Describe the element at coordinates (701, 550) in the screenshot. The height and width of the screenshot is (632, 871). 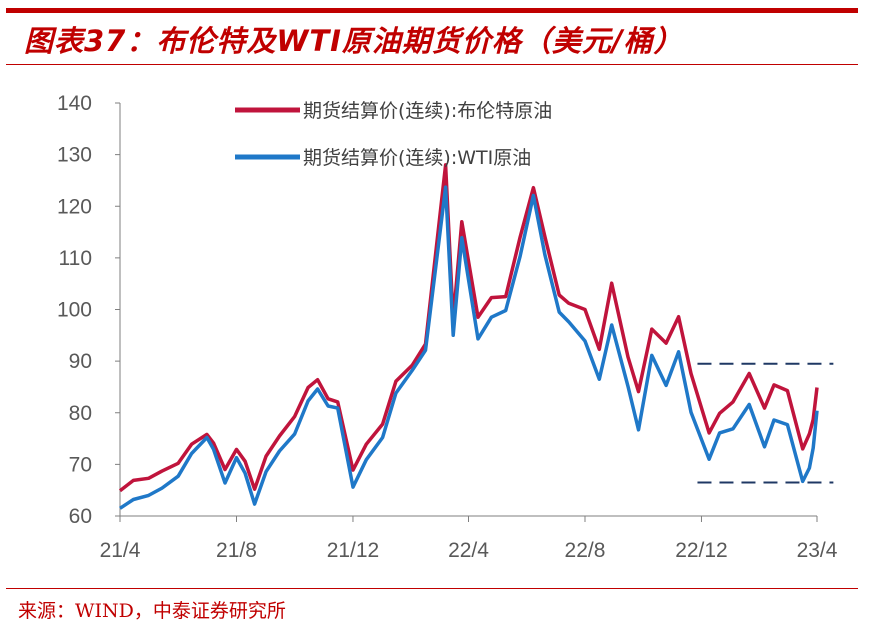
I see `x-tick-label: 22/12` at that location.